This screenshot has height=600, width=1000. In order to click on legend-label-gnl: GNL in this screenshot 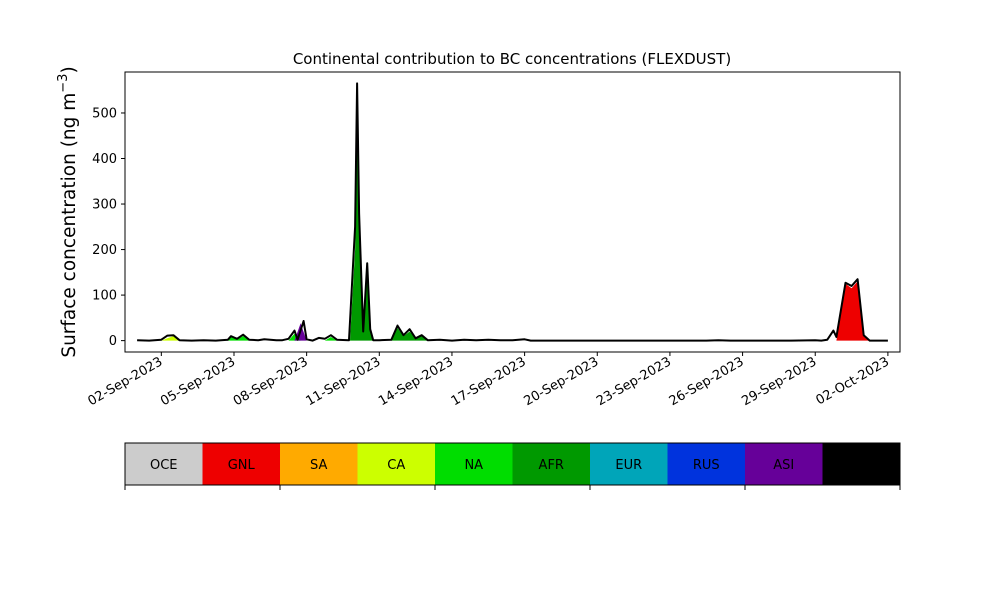, I will do `click(242, 465)`.